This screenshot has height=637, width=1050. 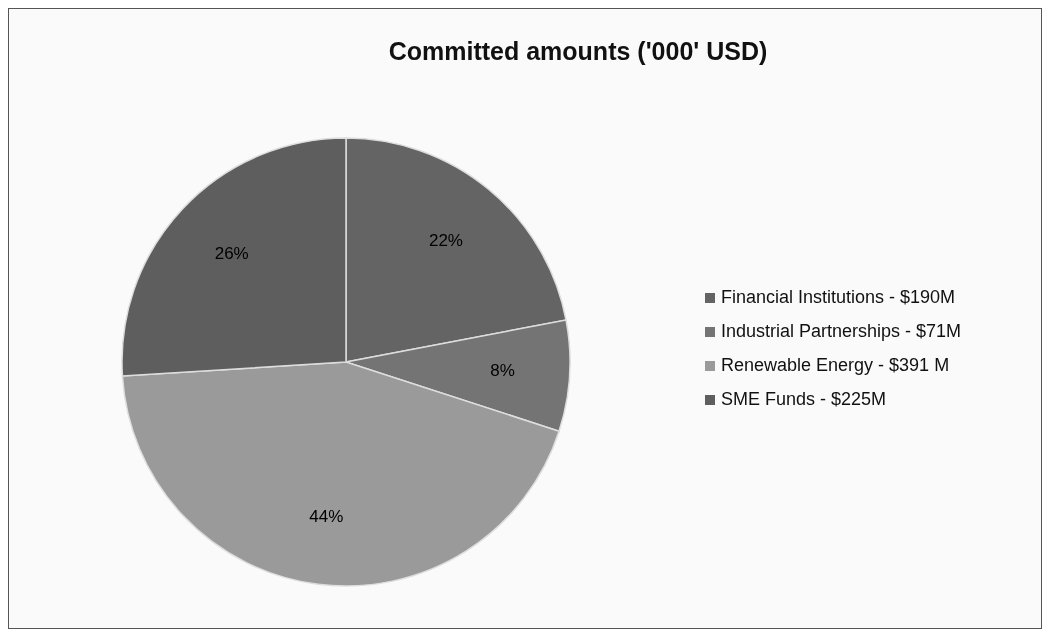 I want to click on legend-label: Financial Institutions - $190M, so click(x=838, y=296).